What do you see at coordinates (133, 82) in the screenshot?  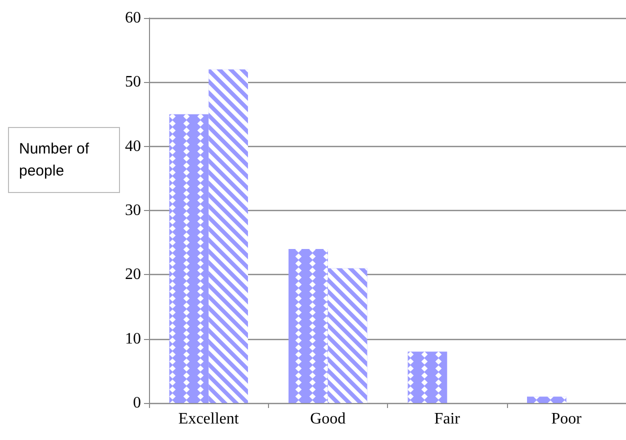 I see `y-tick-label: 50` at bounding box center [133, 82].